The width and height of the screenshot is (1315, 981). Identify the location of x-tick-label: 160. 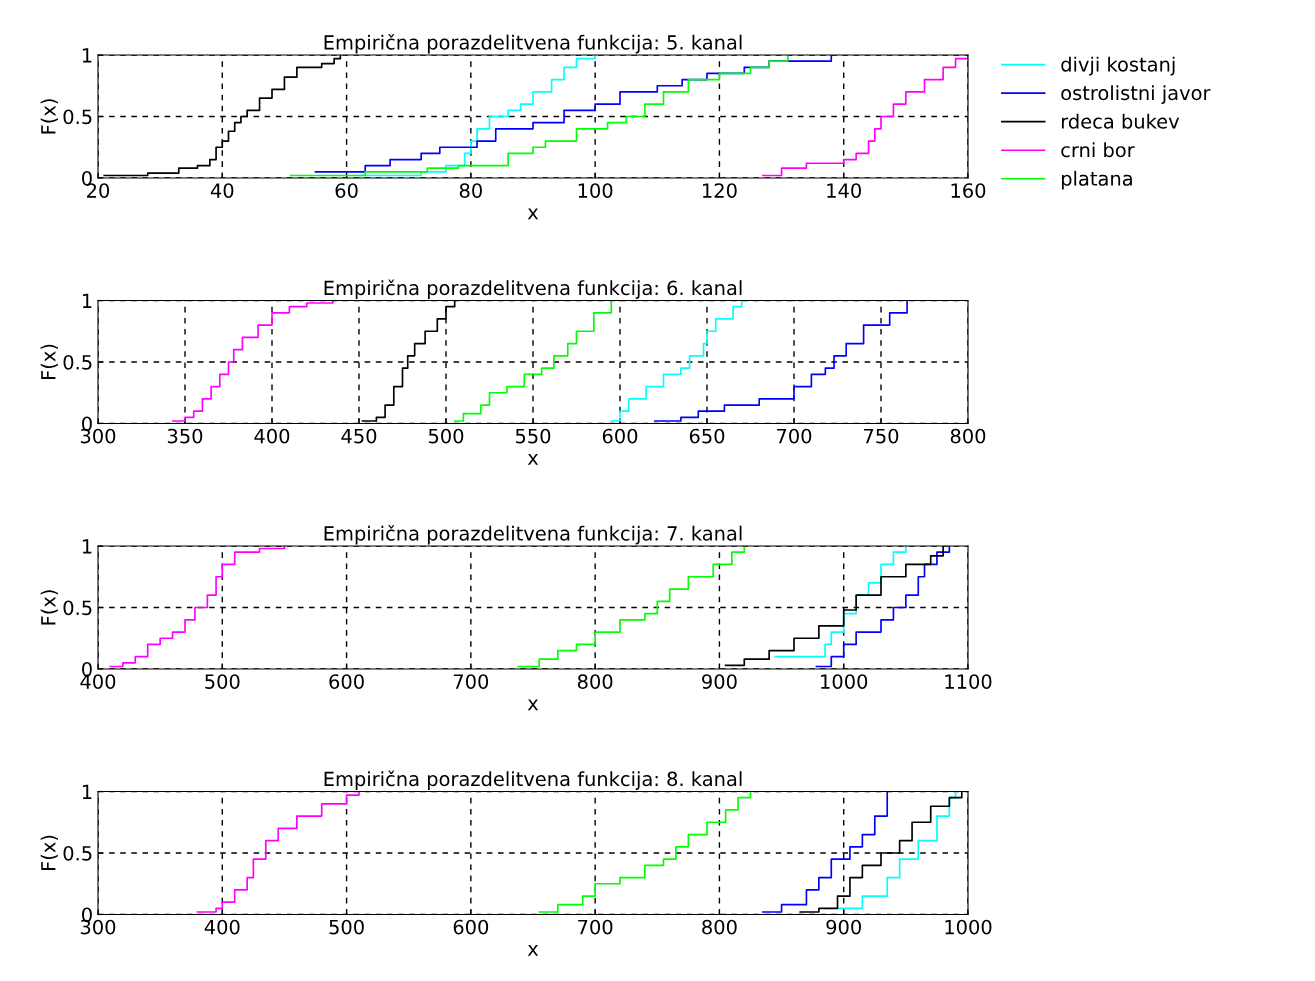
(968, 190).